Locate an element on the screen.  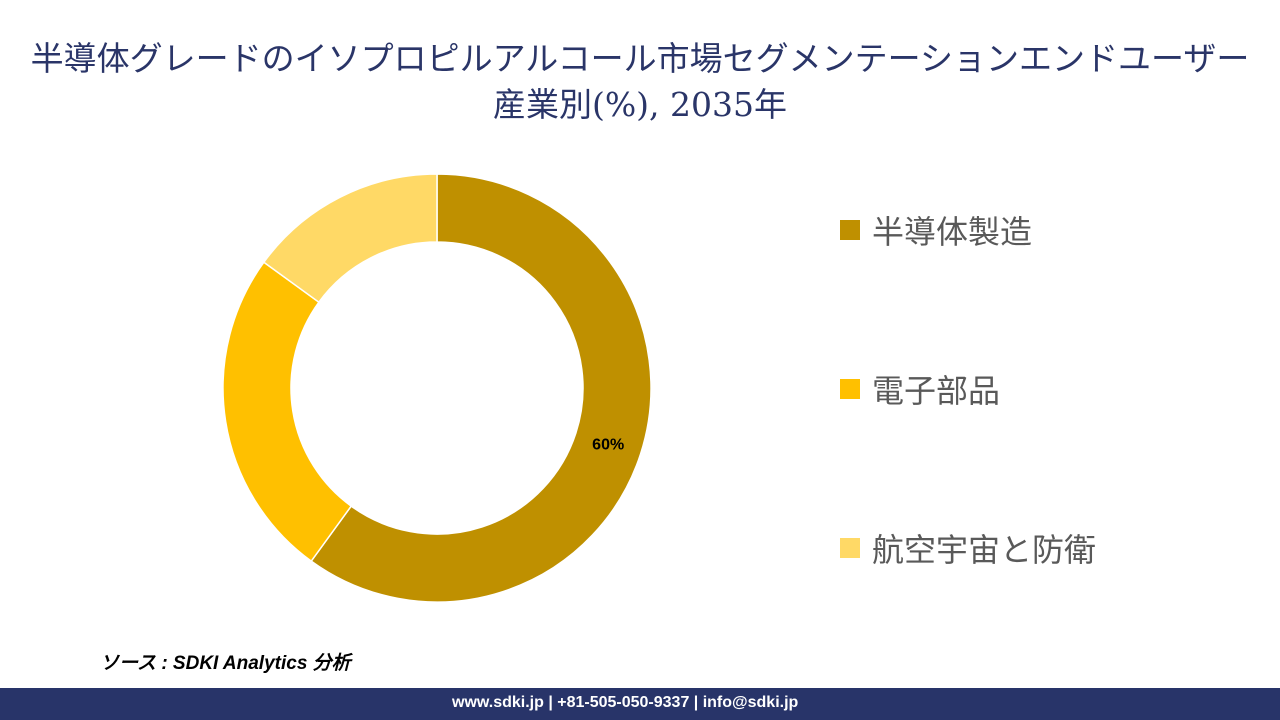
legend-item-electronics: 電子部品 is located at coordinates (920, 389).